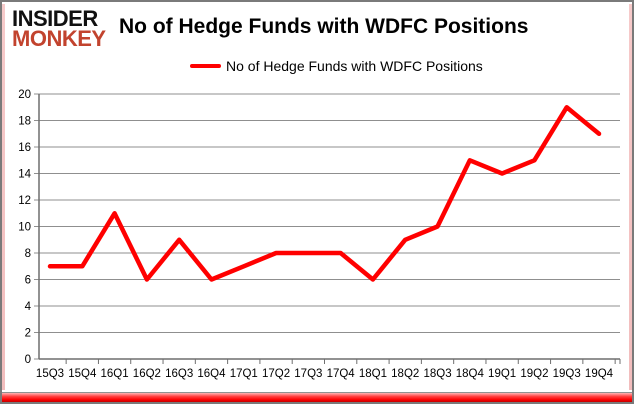  I want to click on right-edge-glow, so click(630, 197).